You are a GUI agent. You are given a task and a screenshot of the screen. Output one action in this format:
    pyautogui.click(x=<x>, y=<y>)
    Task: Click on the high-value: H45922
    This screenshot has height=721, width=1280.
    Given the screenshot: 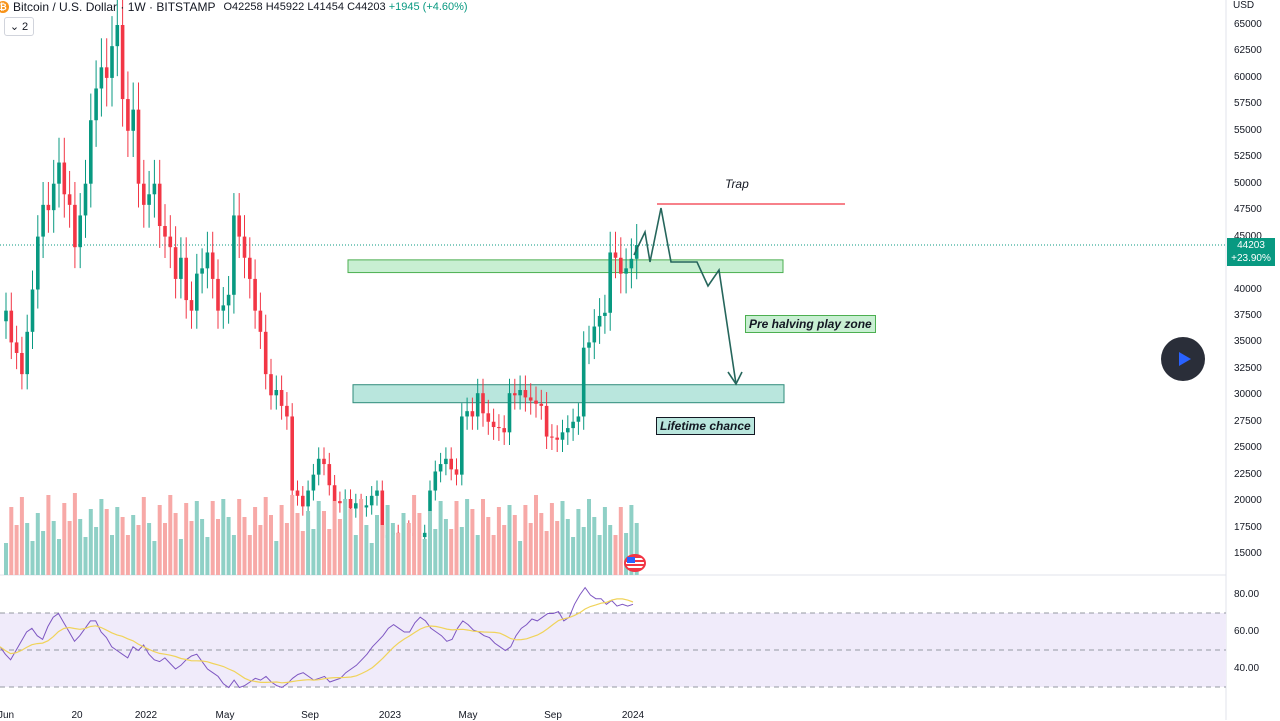 What is the action you would take?
    pyautogui.click(x=285, y=7)
    